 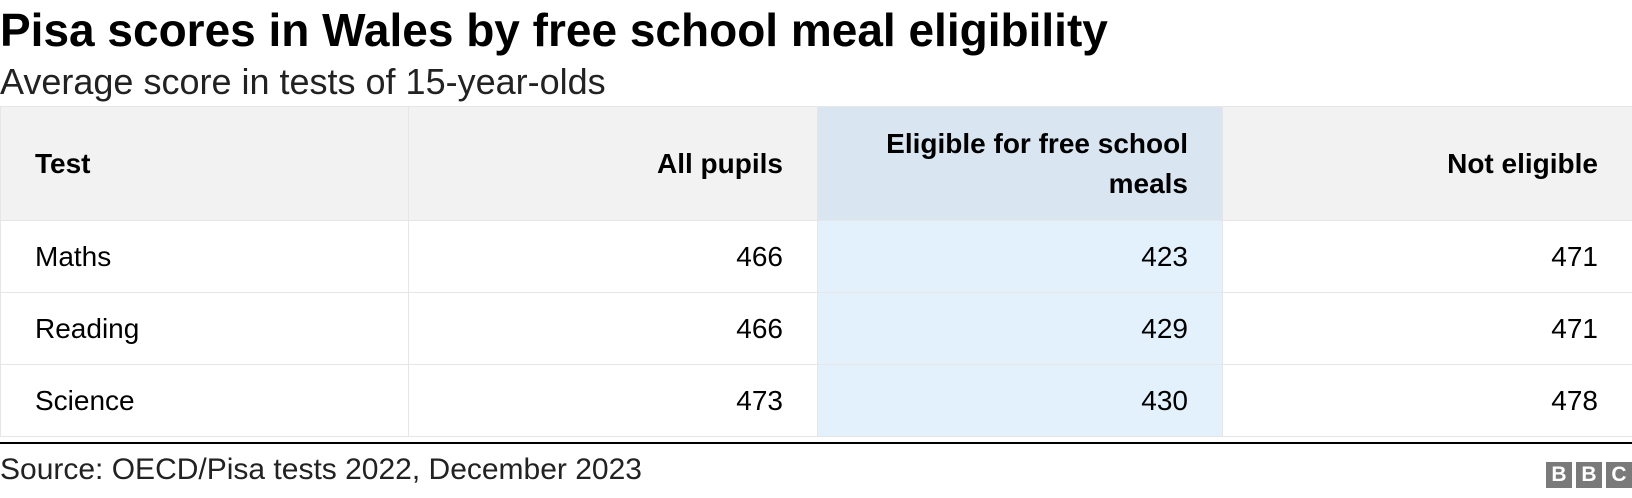 What do you see at coordinates (204, 256) in the screenshot?
I see `cell-test: Maths` at bounding box center [204, 256].